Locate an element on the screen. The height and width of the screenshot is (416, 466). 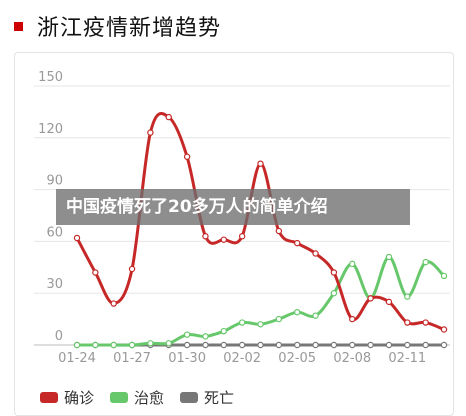
y-tick-label: 120 is located at coordinates (50, 129).